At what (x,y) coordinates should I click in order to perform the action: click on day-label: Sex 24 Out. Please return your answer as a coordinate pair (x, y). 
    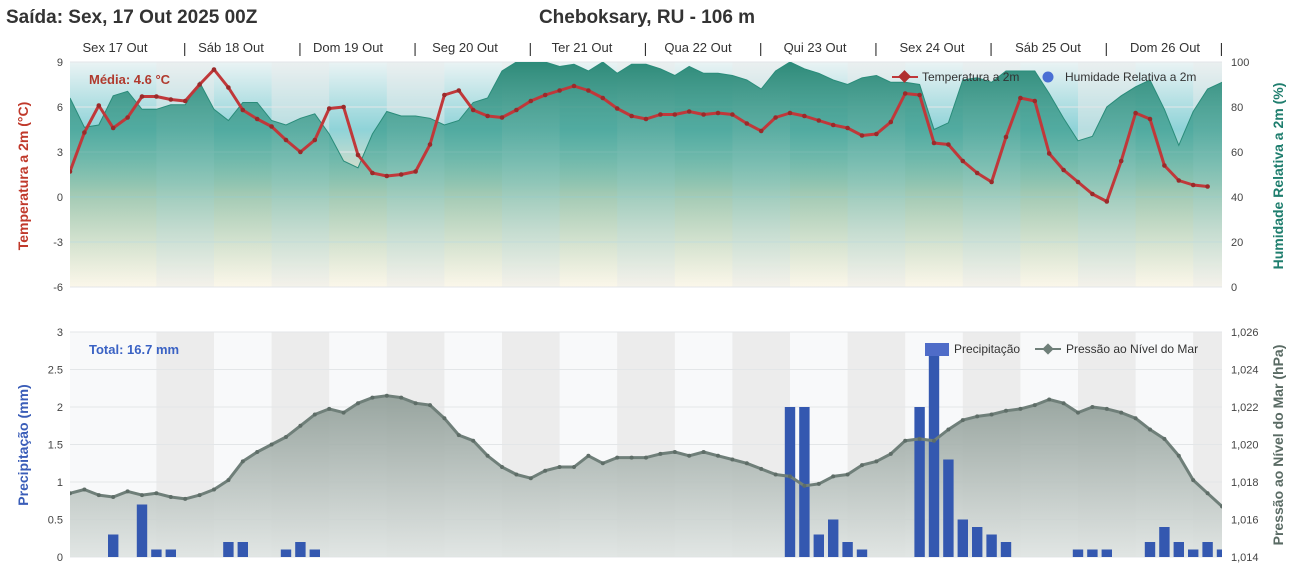
    Looking at the image, I should click on (931, 47).